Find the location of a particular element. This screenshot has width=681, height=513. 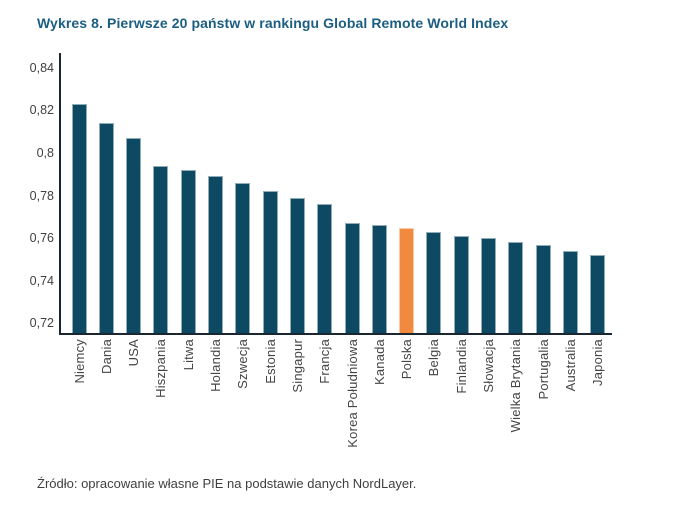

x-axis-line is located at coordinates (335, 334).